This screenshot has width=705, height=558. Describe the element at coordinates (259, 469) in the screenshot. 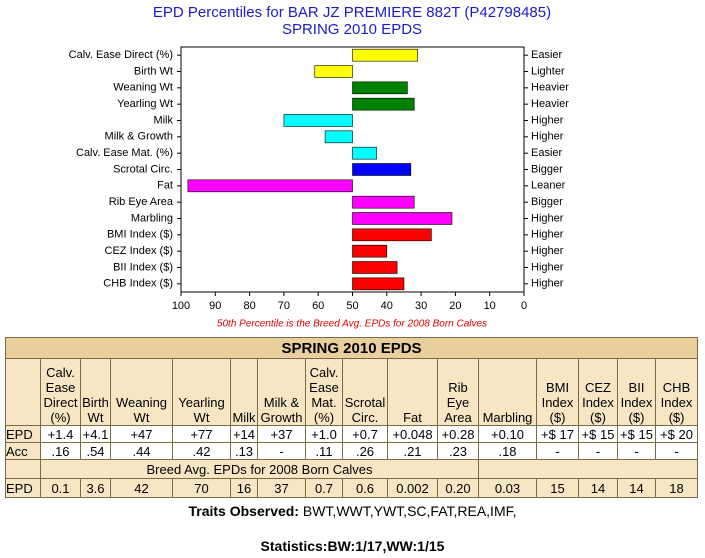

I see `breed-title: Breed Avg. EPDs for 2008 Born Calves` at that location.